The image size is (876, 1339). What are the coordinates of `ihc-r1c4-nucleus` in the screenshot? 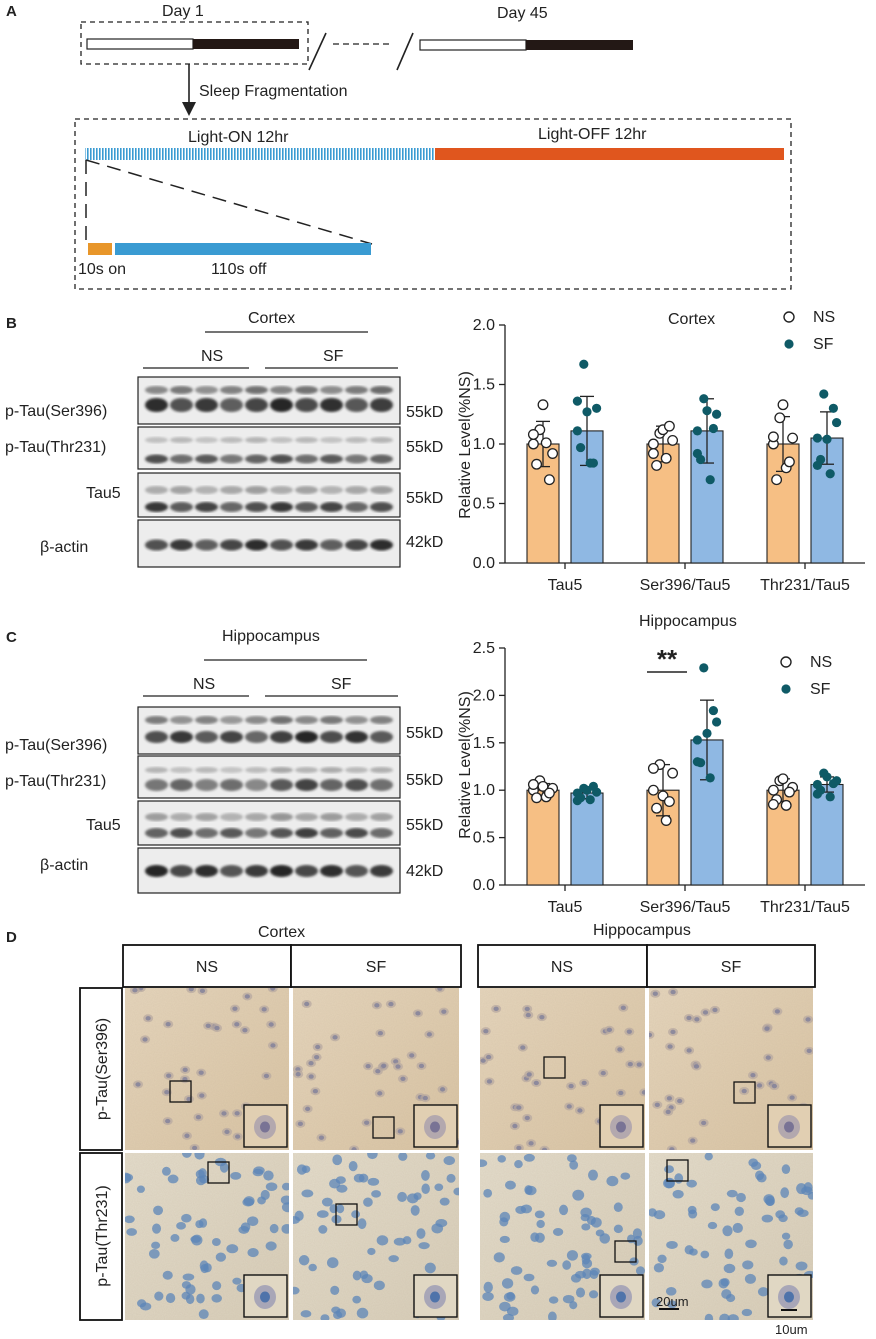 It's located at (655, 993).